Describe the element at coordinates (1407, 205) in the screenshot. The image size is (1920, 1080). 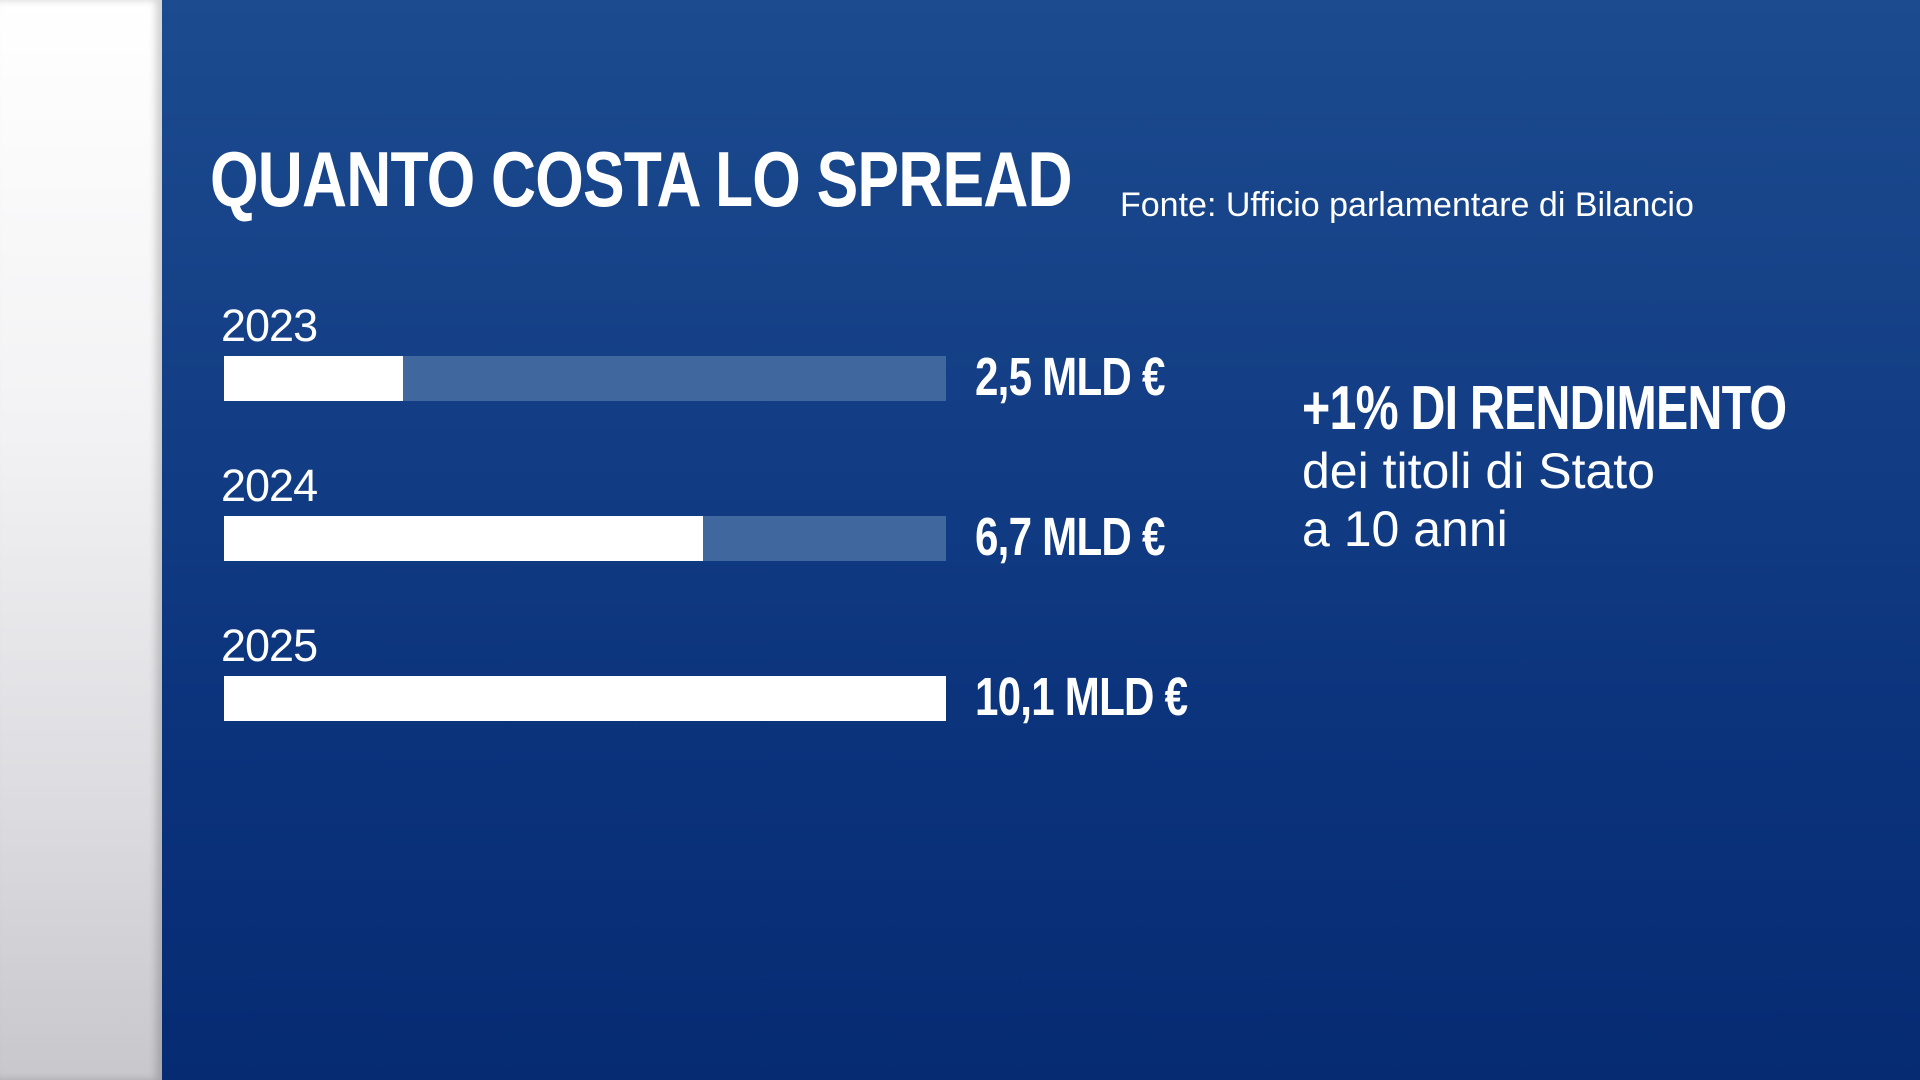
I see `source-label: Fonte: Ufficio parlamentare di Bilancio` at that location.